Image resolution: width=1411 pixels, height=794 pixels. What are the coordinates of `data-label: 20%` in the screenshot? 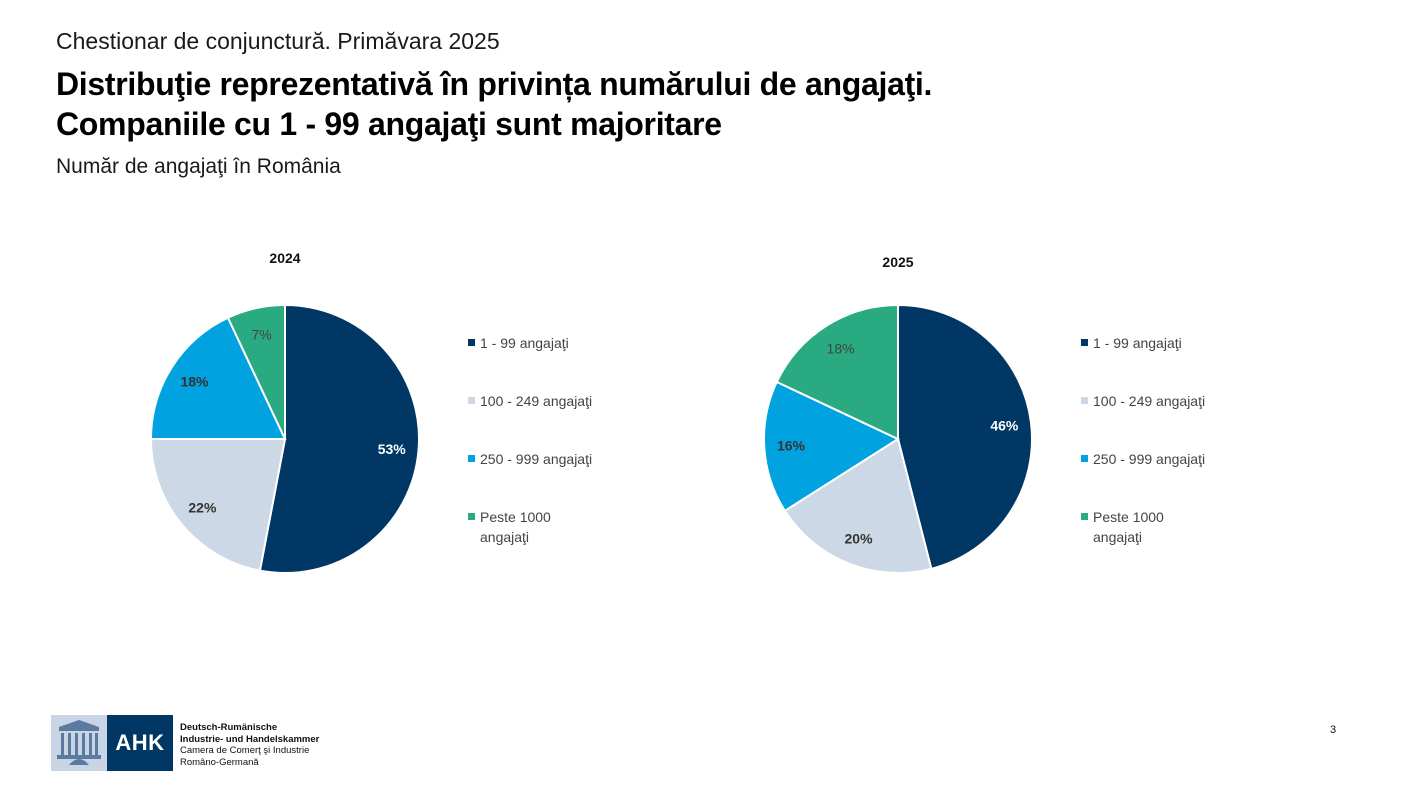 It's located at (859, 539).